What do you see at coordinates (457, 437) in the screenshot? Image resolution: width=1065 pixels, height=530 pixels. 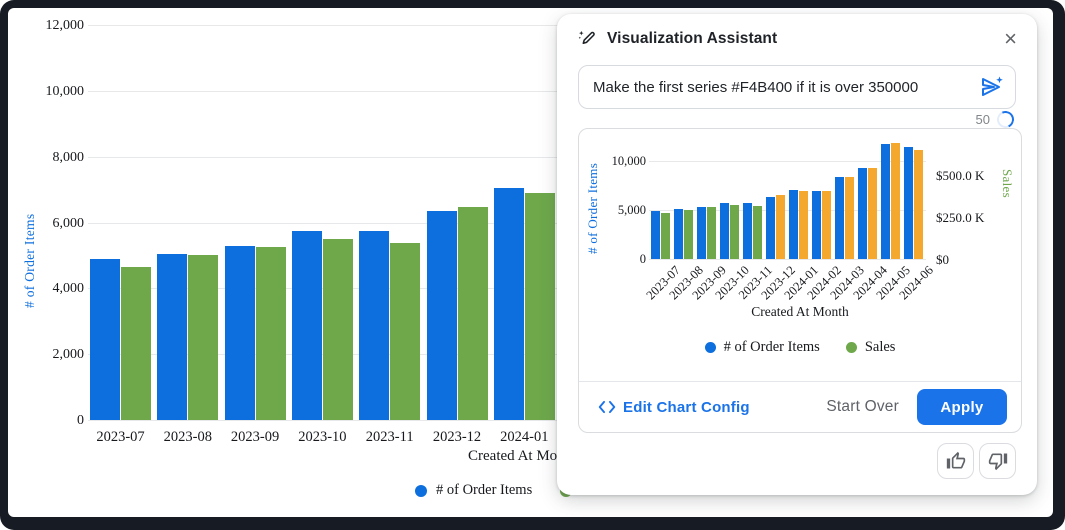 I see `x-axis-tick-label: 2023-12` at bounding box center [457, 437].